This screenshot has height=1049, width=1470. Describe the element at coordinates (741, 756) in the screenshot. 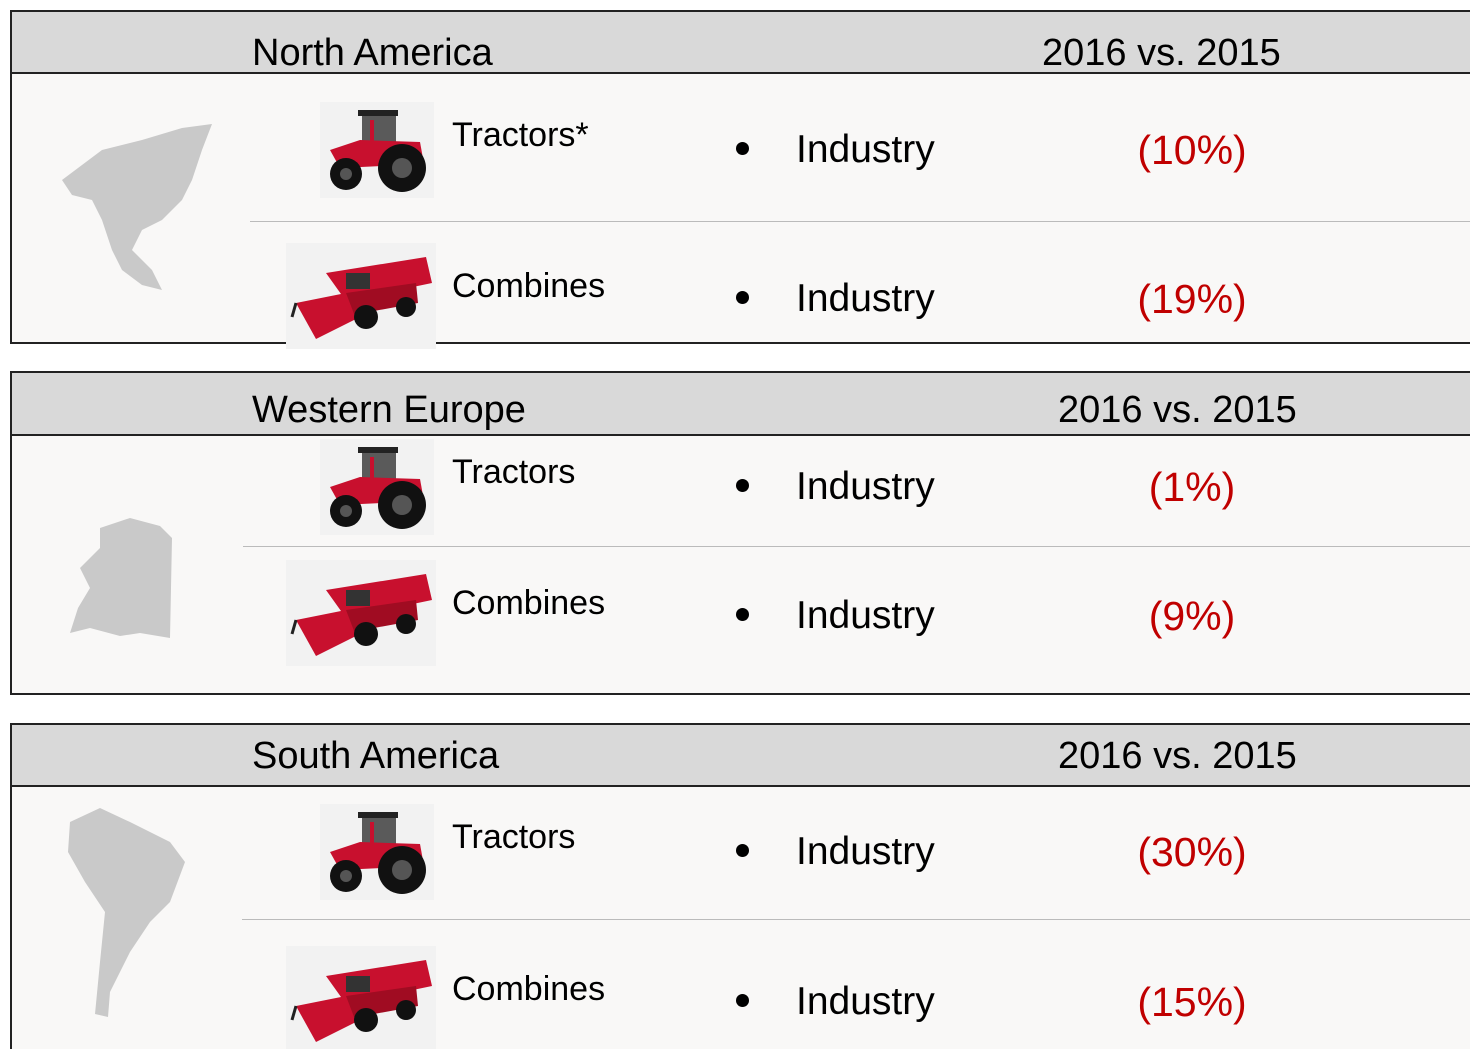

I see `region-header: South America 2016 vs. 2015` at that location.